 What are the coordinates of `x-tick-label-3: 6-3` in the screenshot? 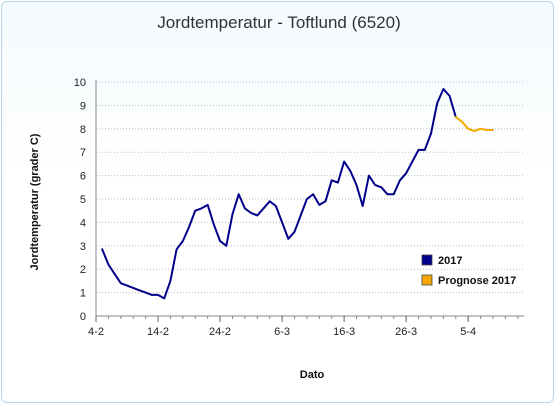 It's located at (282, 332).